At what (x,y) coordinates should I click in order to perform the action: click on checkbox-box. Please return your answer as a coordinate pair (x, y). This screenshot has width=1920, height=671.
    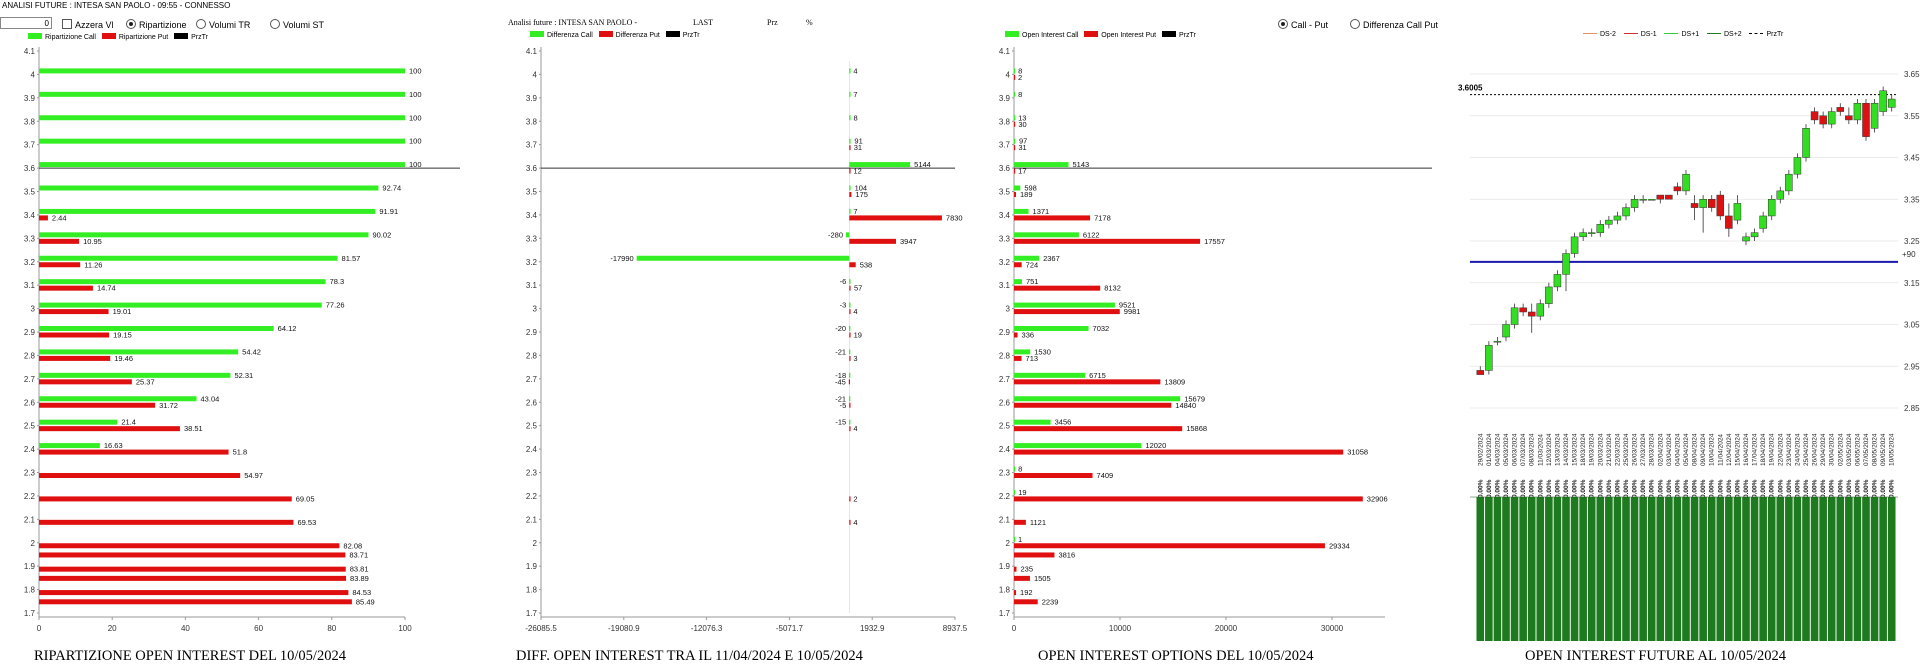
    Looking at the image, I should click on (67, 24).